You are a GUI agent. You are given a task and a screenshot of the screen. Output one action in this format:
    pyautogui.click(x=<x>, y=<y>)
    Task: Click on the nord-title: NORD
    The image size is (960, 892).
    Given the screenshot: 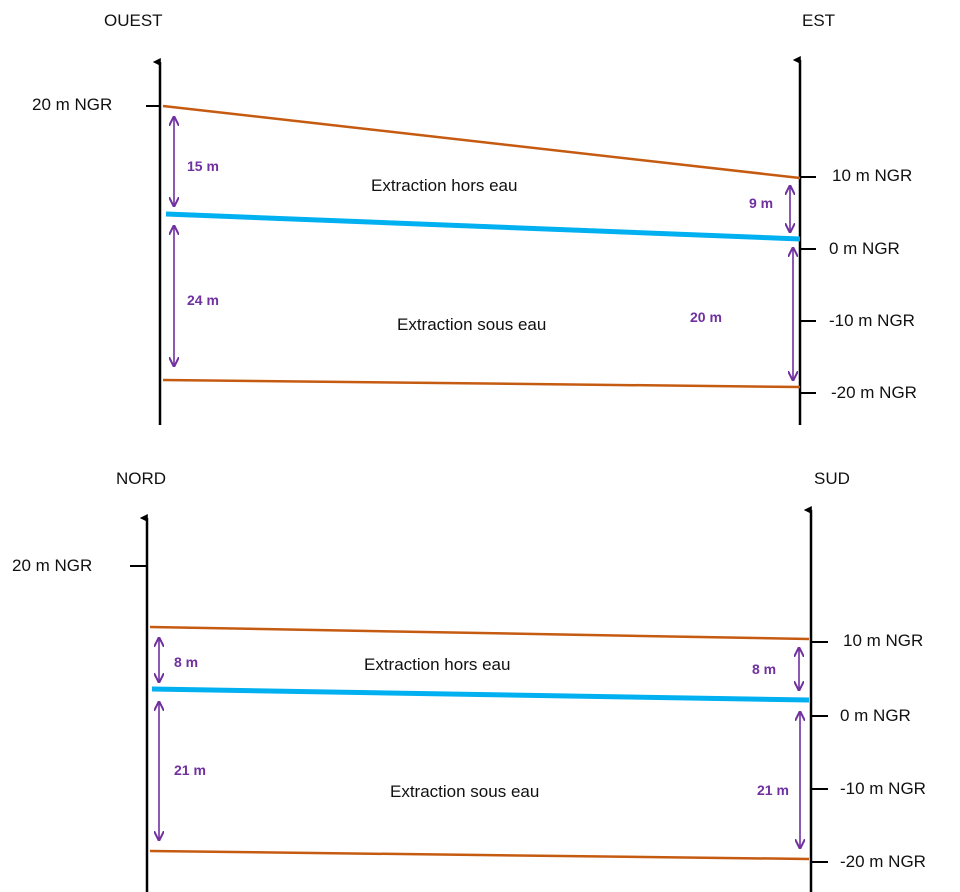 What is the action you would take?
    pyautogui.click(x=141, y=478)
    